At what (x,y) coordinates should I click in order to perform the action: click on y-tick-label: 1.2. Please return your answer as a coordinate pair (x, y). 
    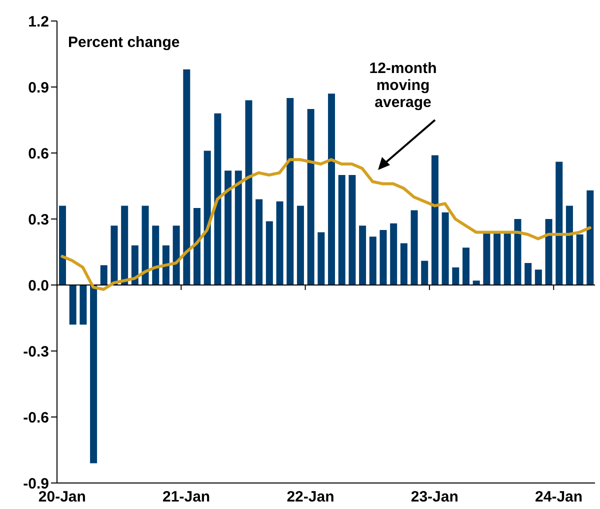
    Looking at the image, I should click on (38, 21).